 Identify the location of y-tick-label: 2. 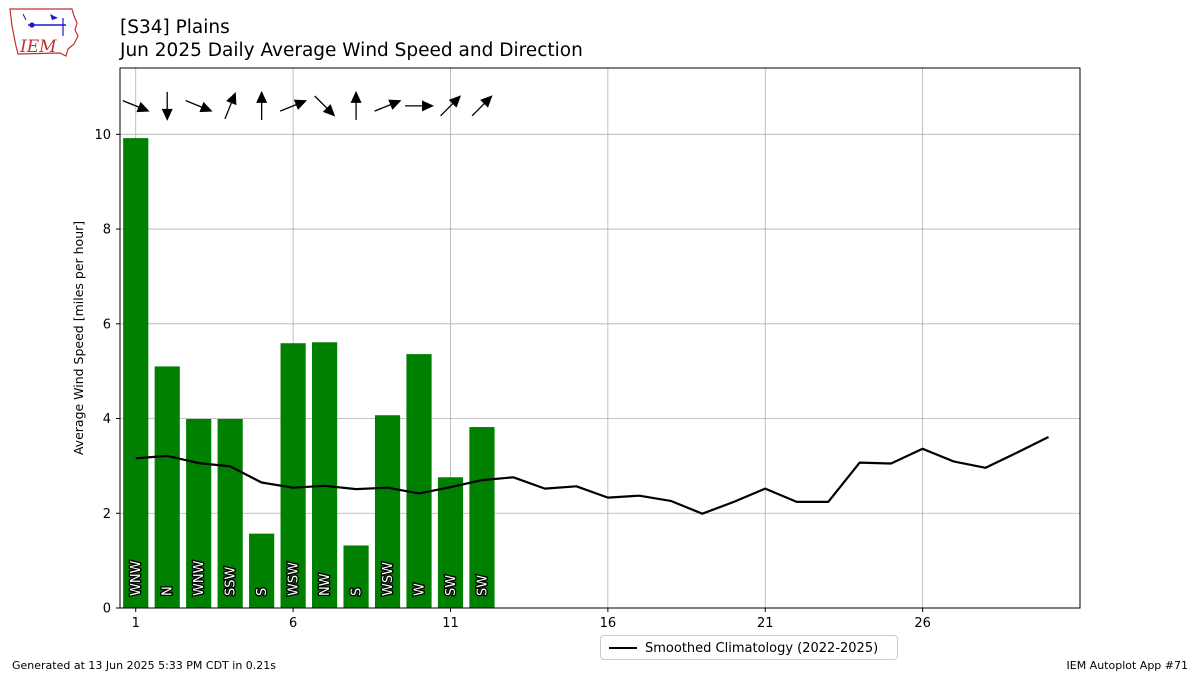
(107, 514).